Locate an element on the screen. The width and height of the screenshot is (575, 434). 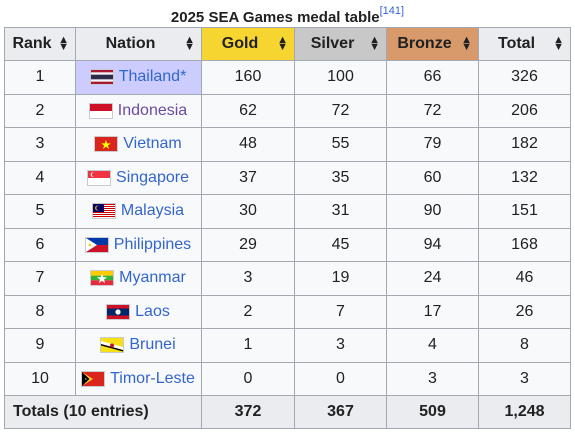
table-row: 1 Thailand* 160 100 66 326 is located at coordinates (287, 77).